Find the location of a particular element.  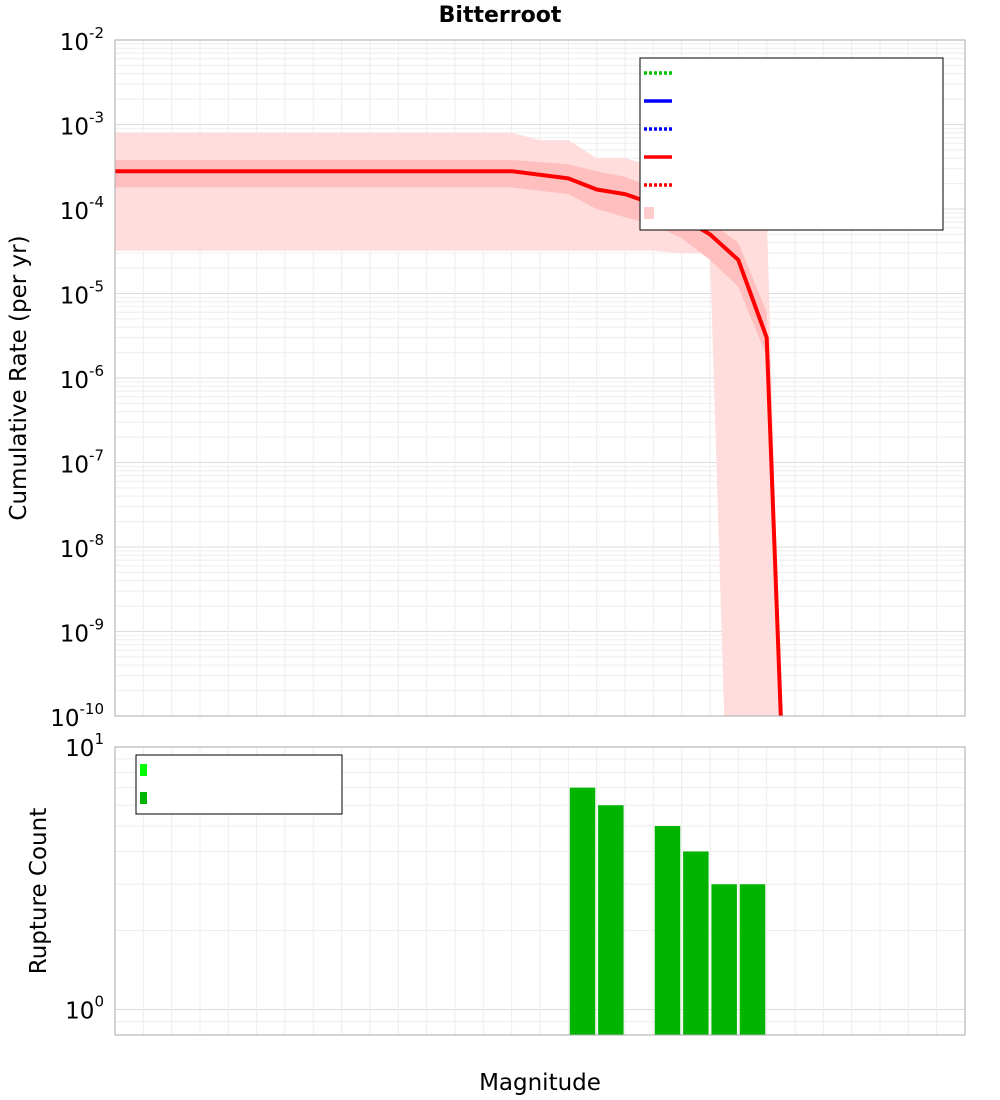

rate-y-tick-label: 10⁻⁶ is located at coordinates (82, 378).